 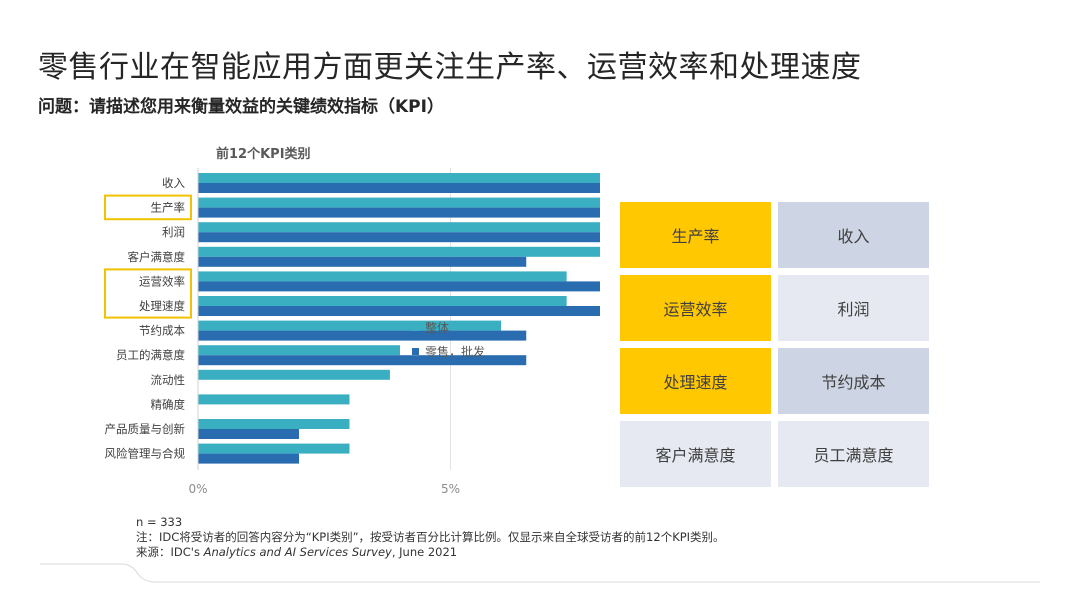 What do you see at coordinates (168, 404) in the screenshot?
I see `category-label: 精确度` at bounding box center [168, 404].